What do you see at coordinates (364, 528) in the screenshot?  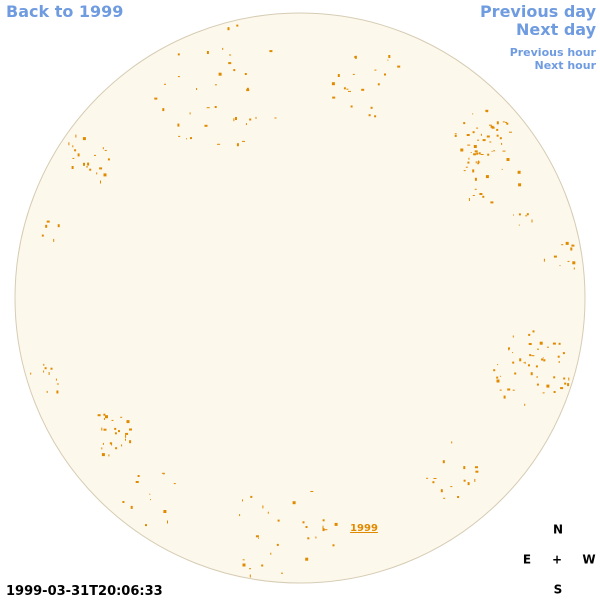 I see `year-link: 1999` at bounding box center [364, 528].